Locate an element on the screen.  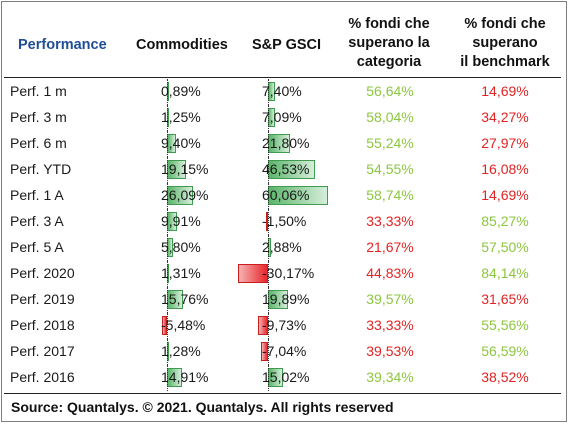
pct-categoria-value: 55,24% is located at coordinates (390, 143).